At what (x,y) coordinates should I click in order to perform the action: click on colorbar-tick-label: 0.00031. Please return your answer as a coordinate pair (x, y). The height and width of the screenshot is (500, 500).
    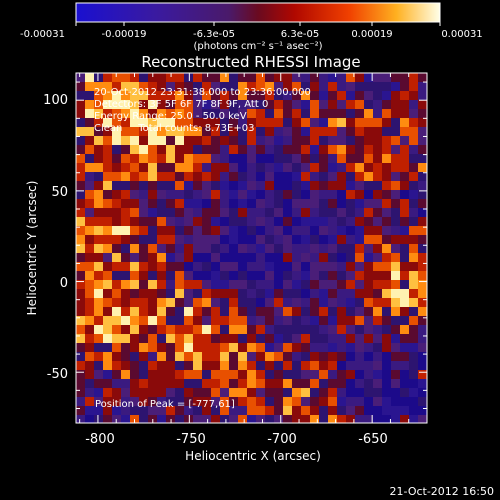
    Looking at the image, I should click on (461, 34).